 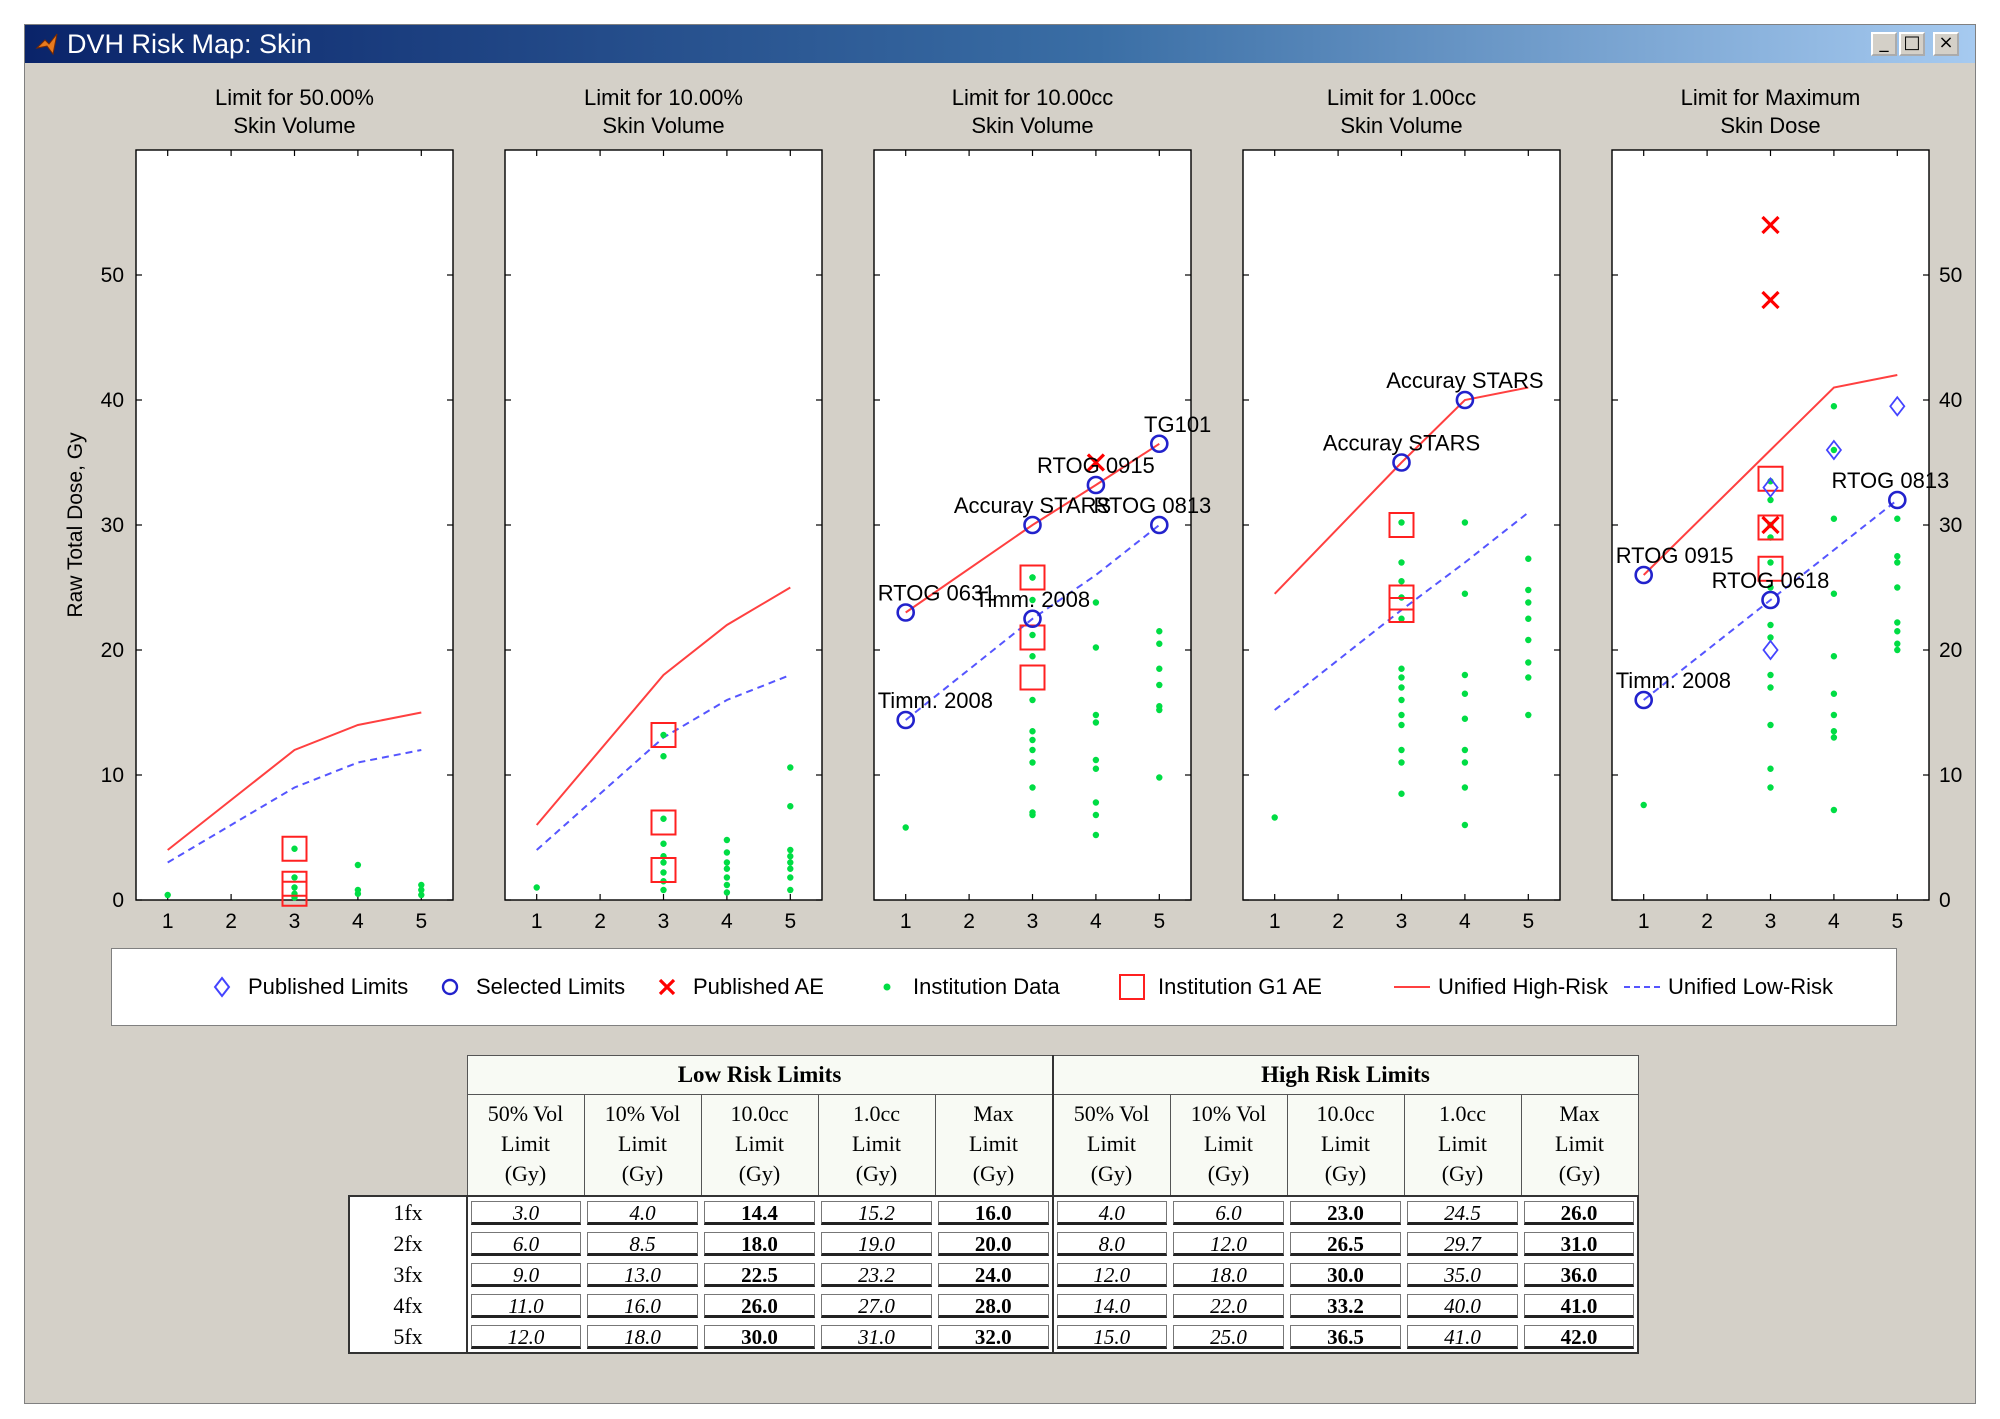 I want to click on table-column-header: 10.0cc Limit (Gy), so click(x=1345, y=1145).